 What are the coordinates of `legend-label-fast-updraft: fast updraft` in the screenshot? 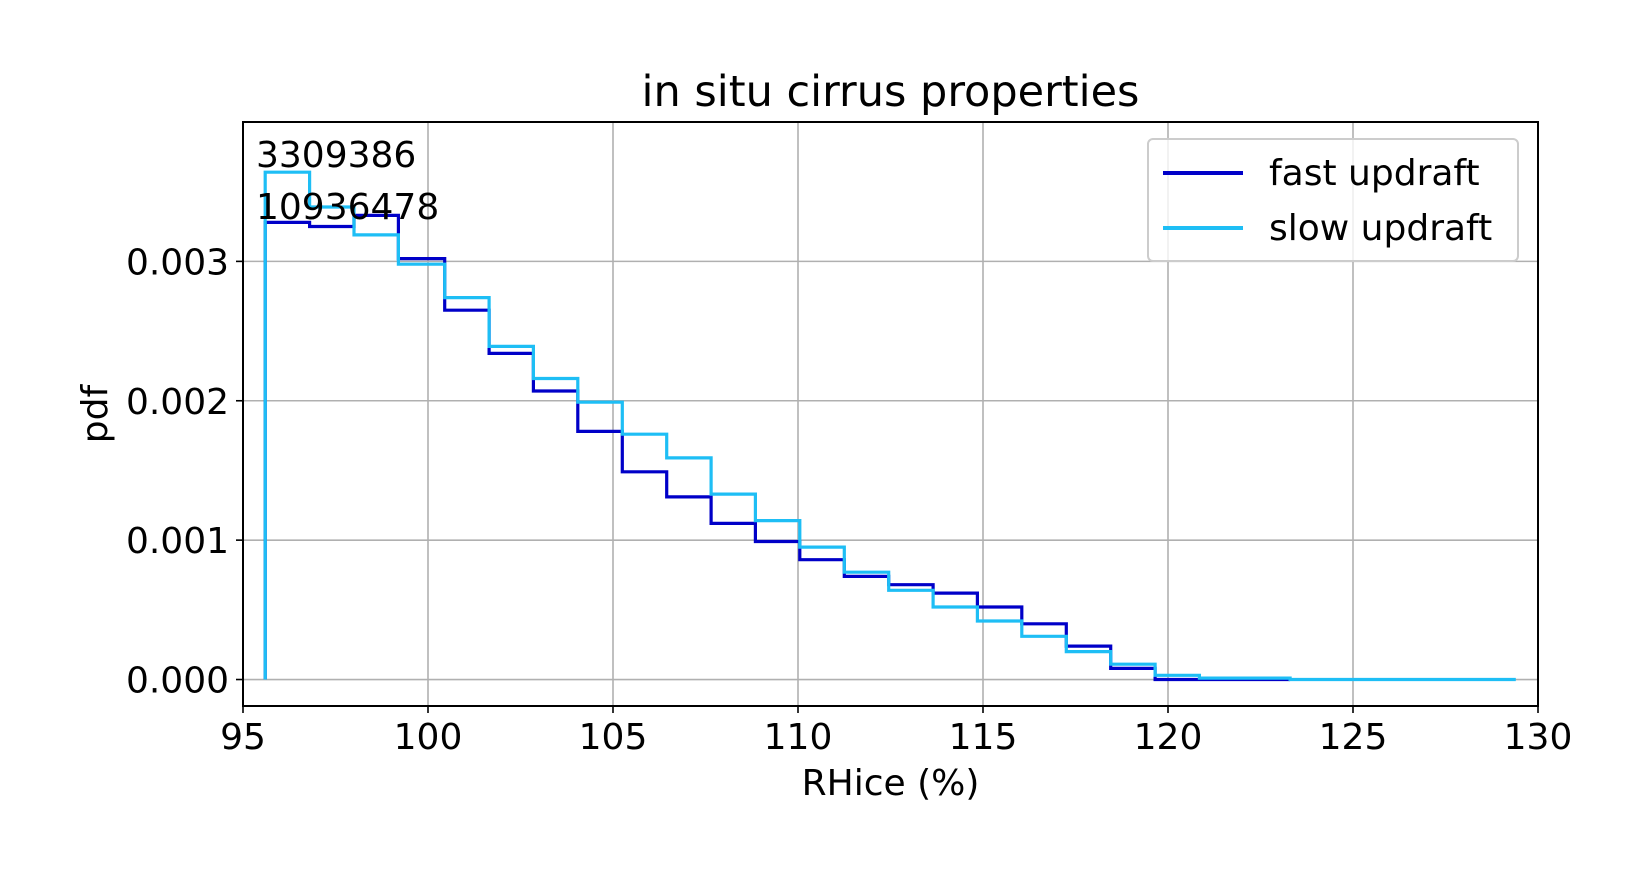 It's located at (1374, 173).